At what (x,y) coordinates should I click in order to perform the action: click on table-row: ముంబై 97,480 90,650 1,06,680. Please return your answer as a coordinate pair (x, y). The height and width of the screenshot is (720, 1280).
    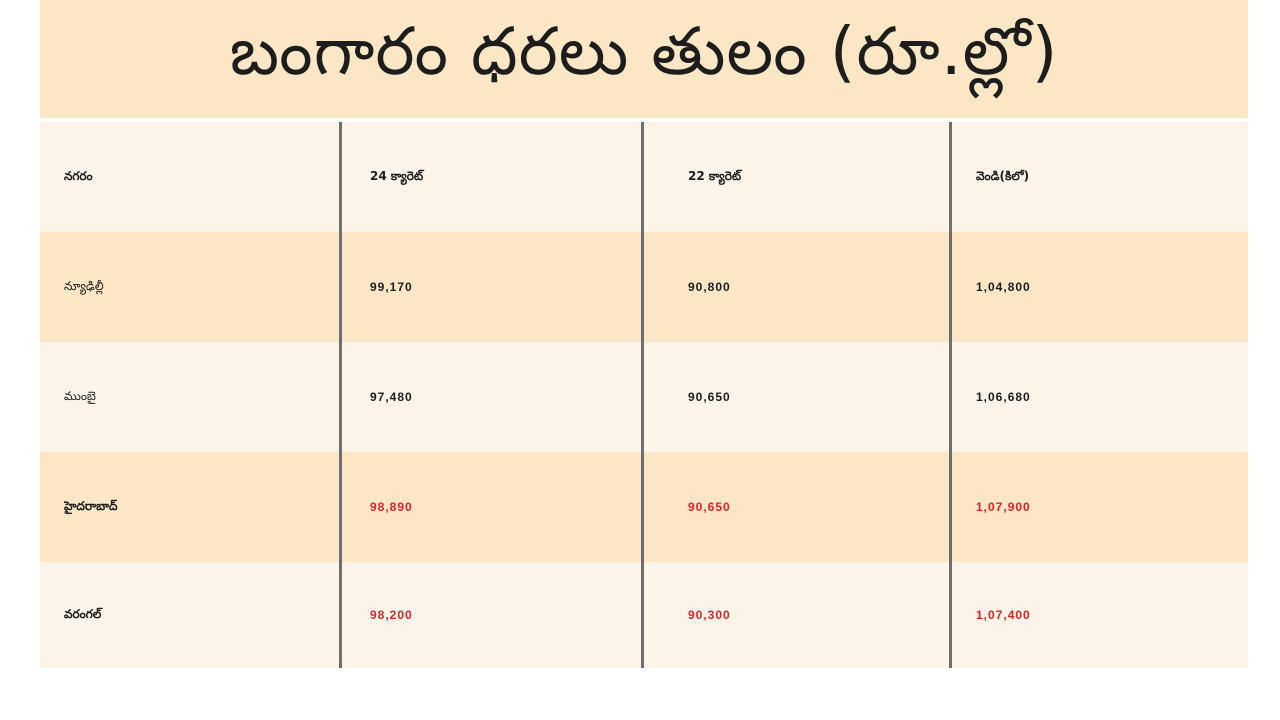
    Looking at the image, I should click on (644, 397).